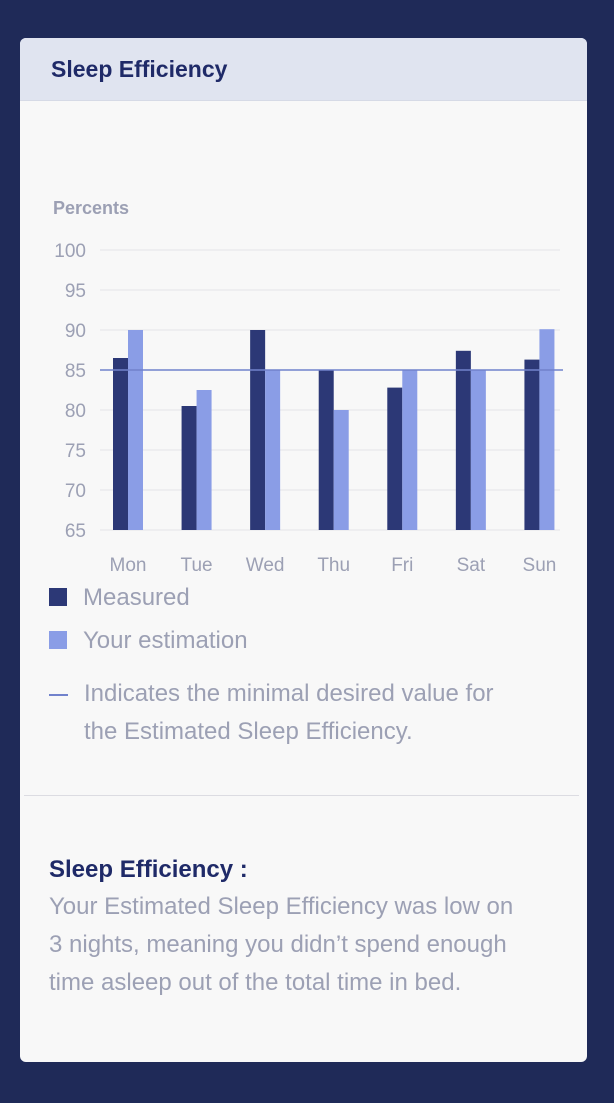 The height and width of the screenshot is (1103, 614). I want to click on bar-estimation-mon, so click(135, 430).